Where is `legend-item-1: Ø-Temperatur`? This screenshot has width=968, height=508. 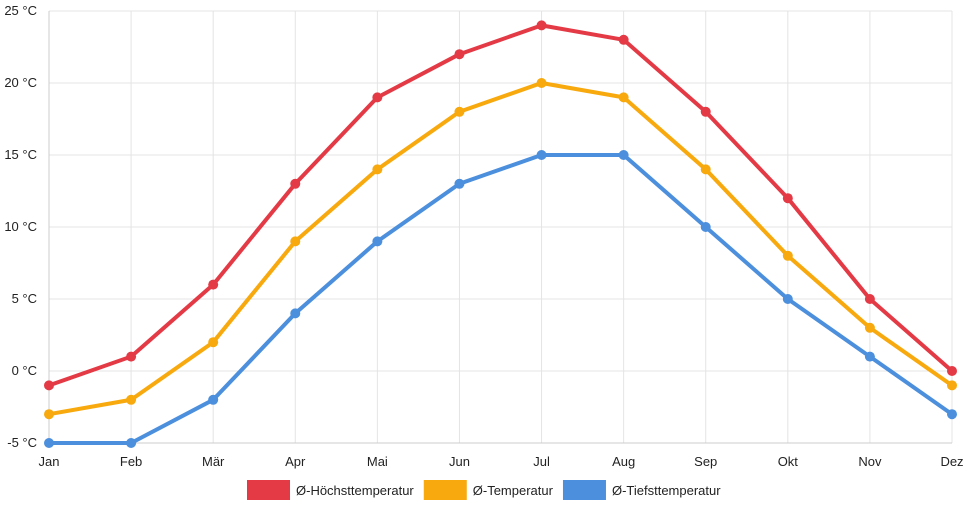 legend-item-1: Ø-Temperatur is located at coordinates (488, 490).